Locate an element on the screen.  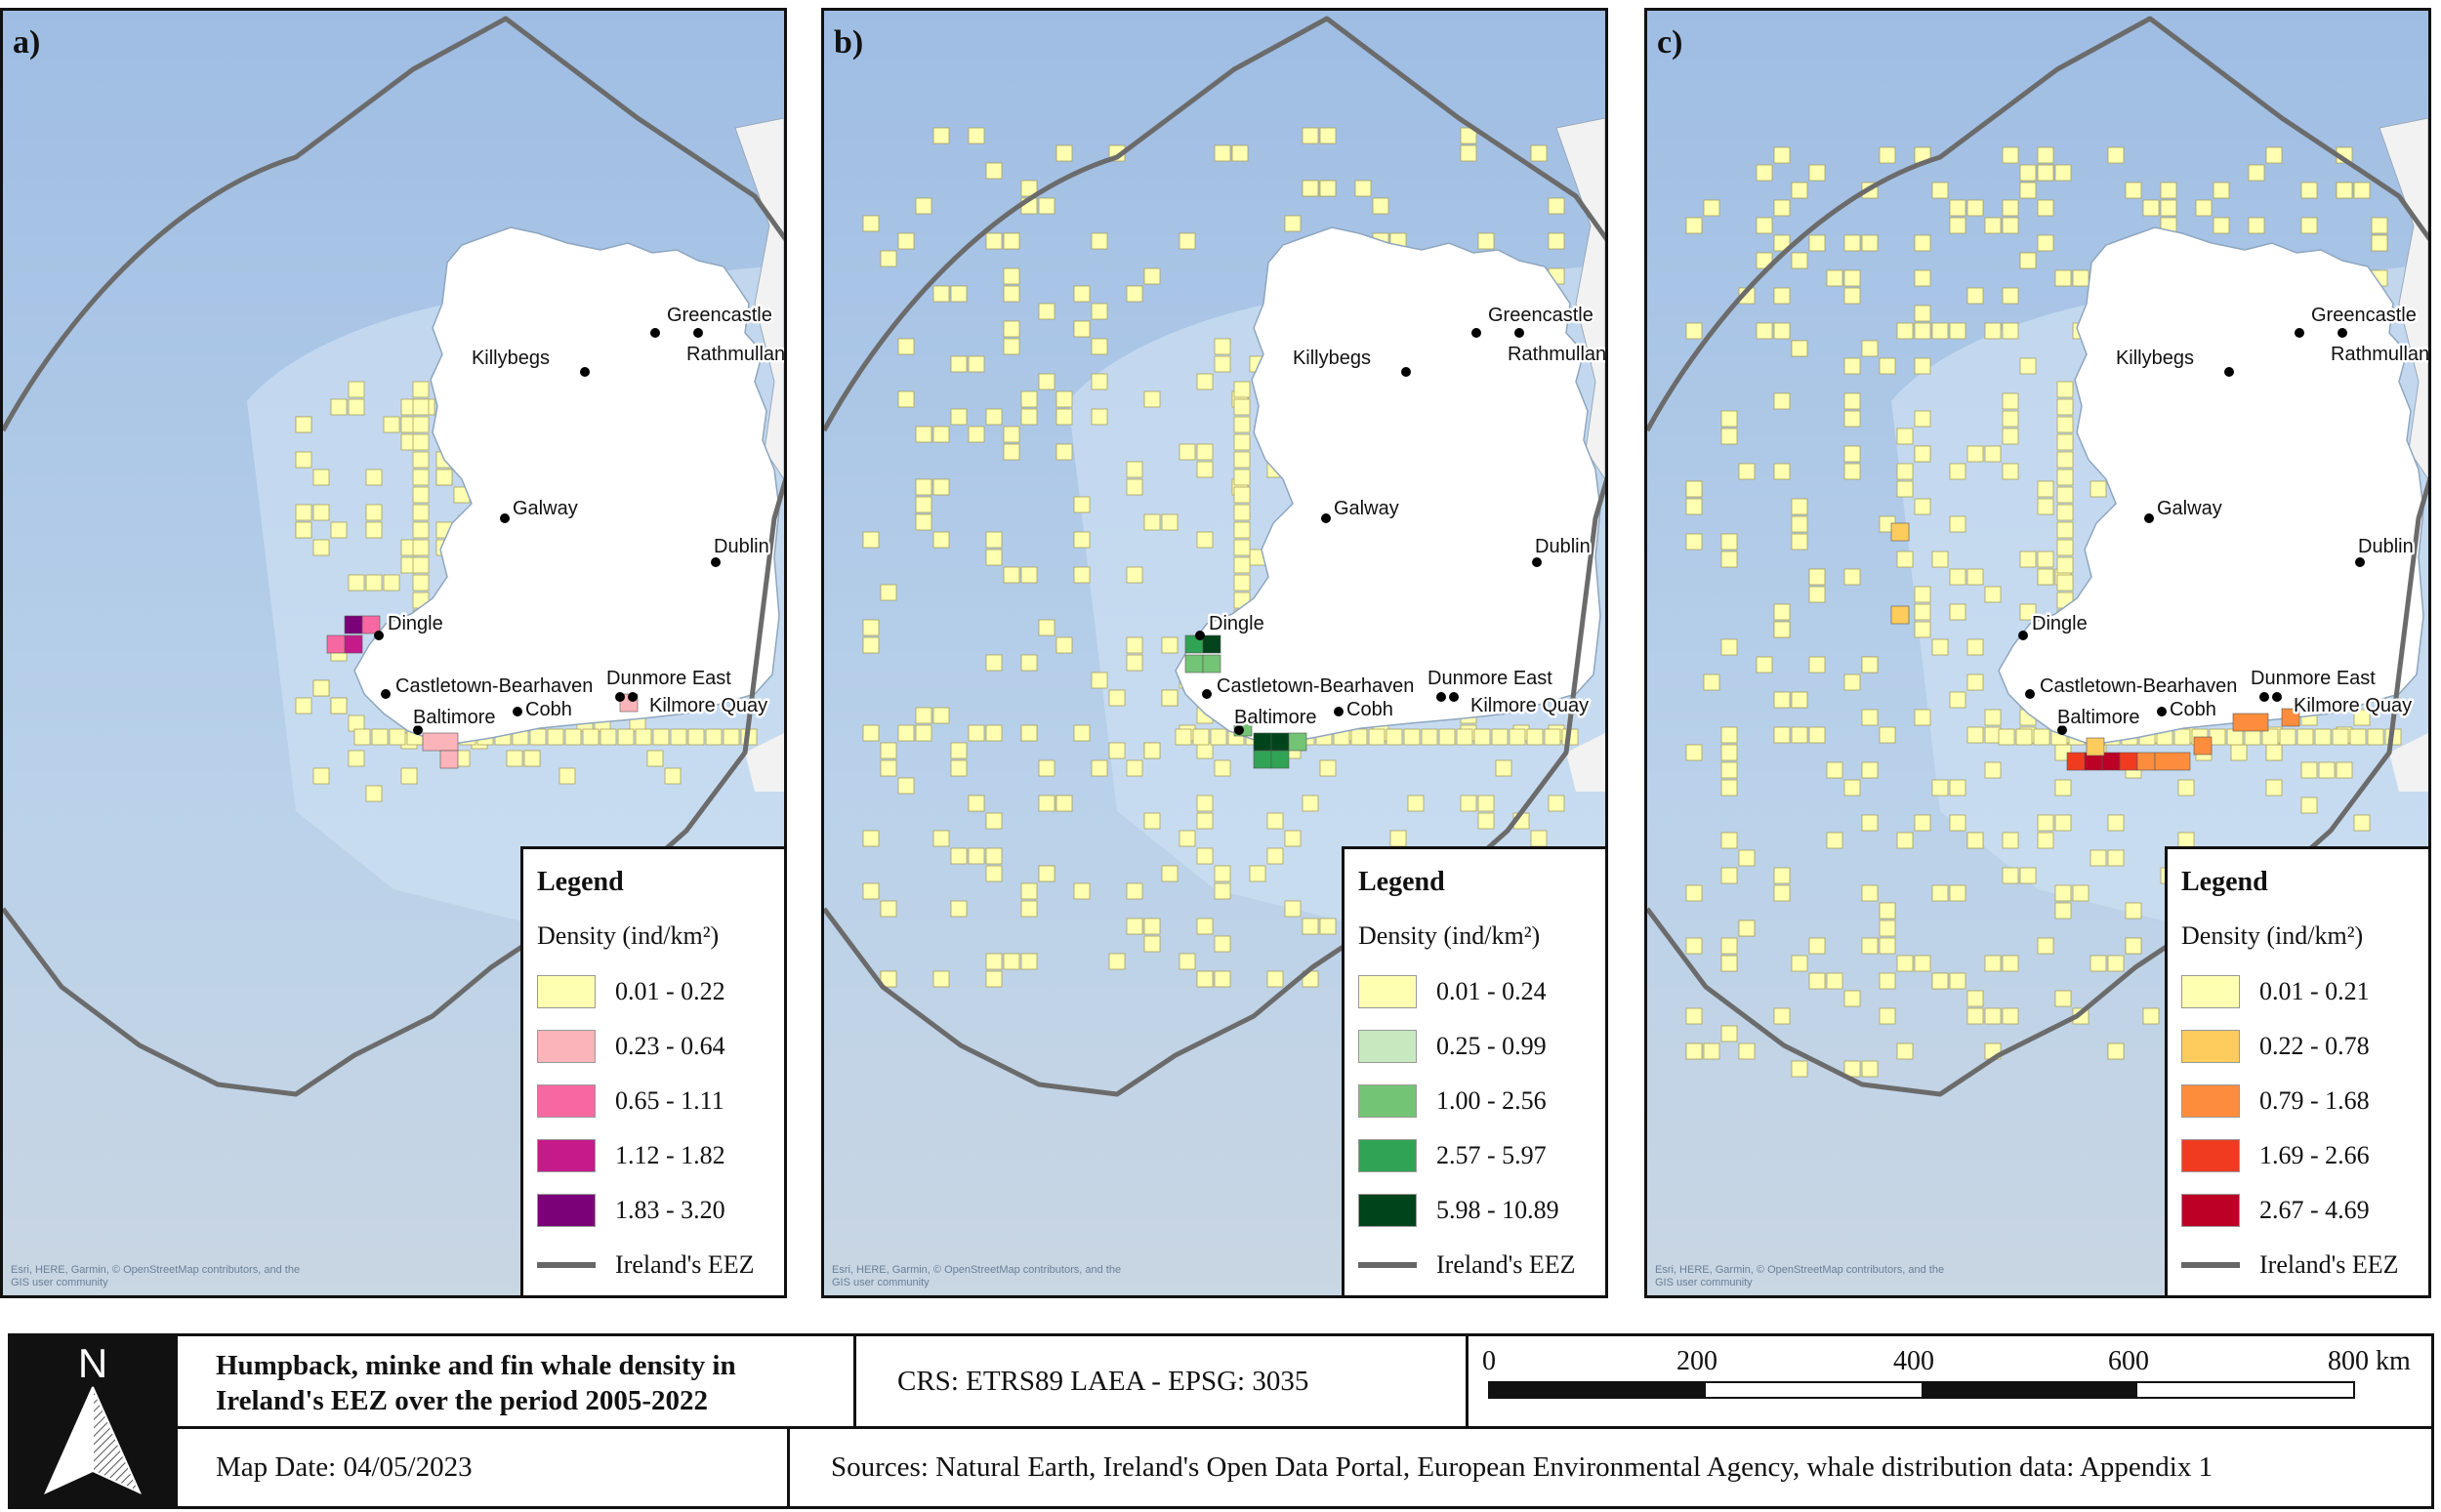
city-label: Dingle is located at coordinates (2060, 623).